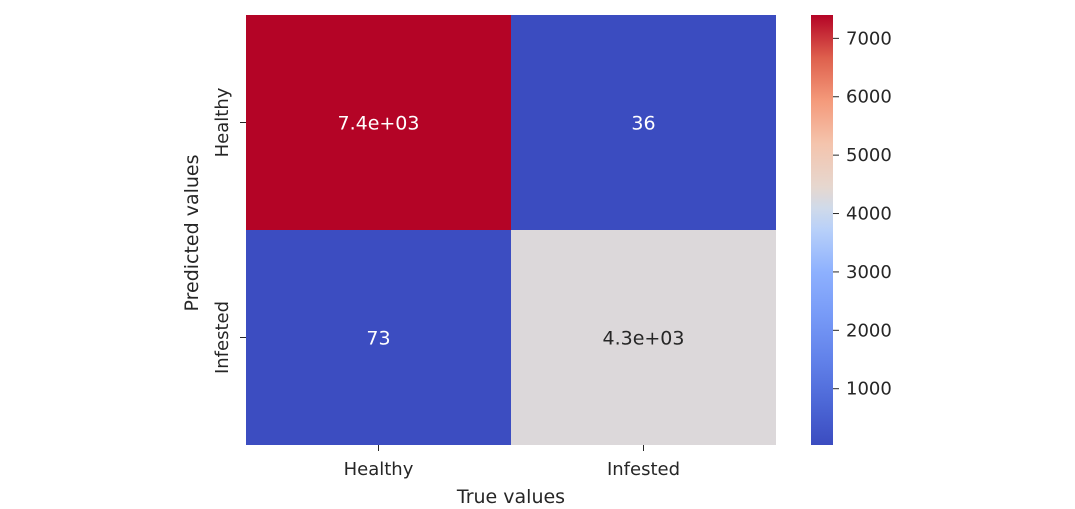  I want to click on heatmap-cell-label: 4.3e+03, so click(643, 339).